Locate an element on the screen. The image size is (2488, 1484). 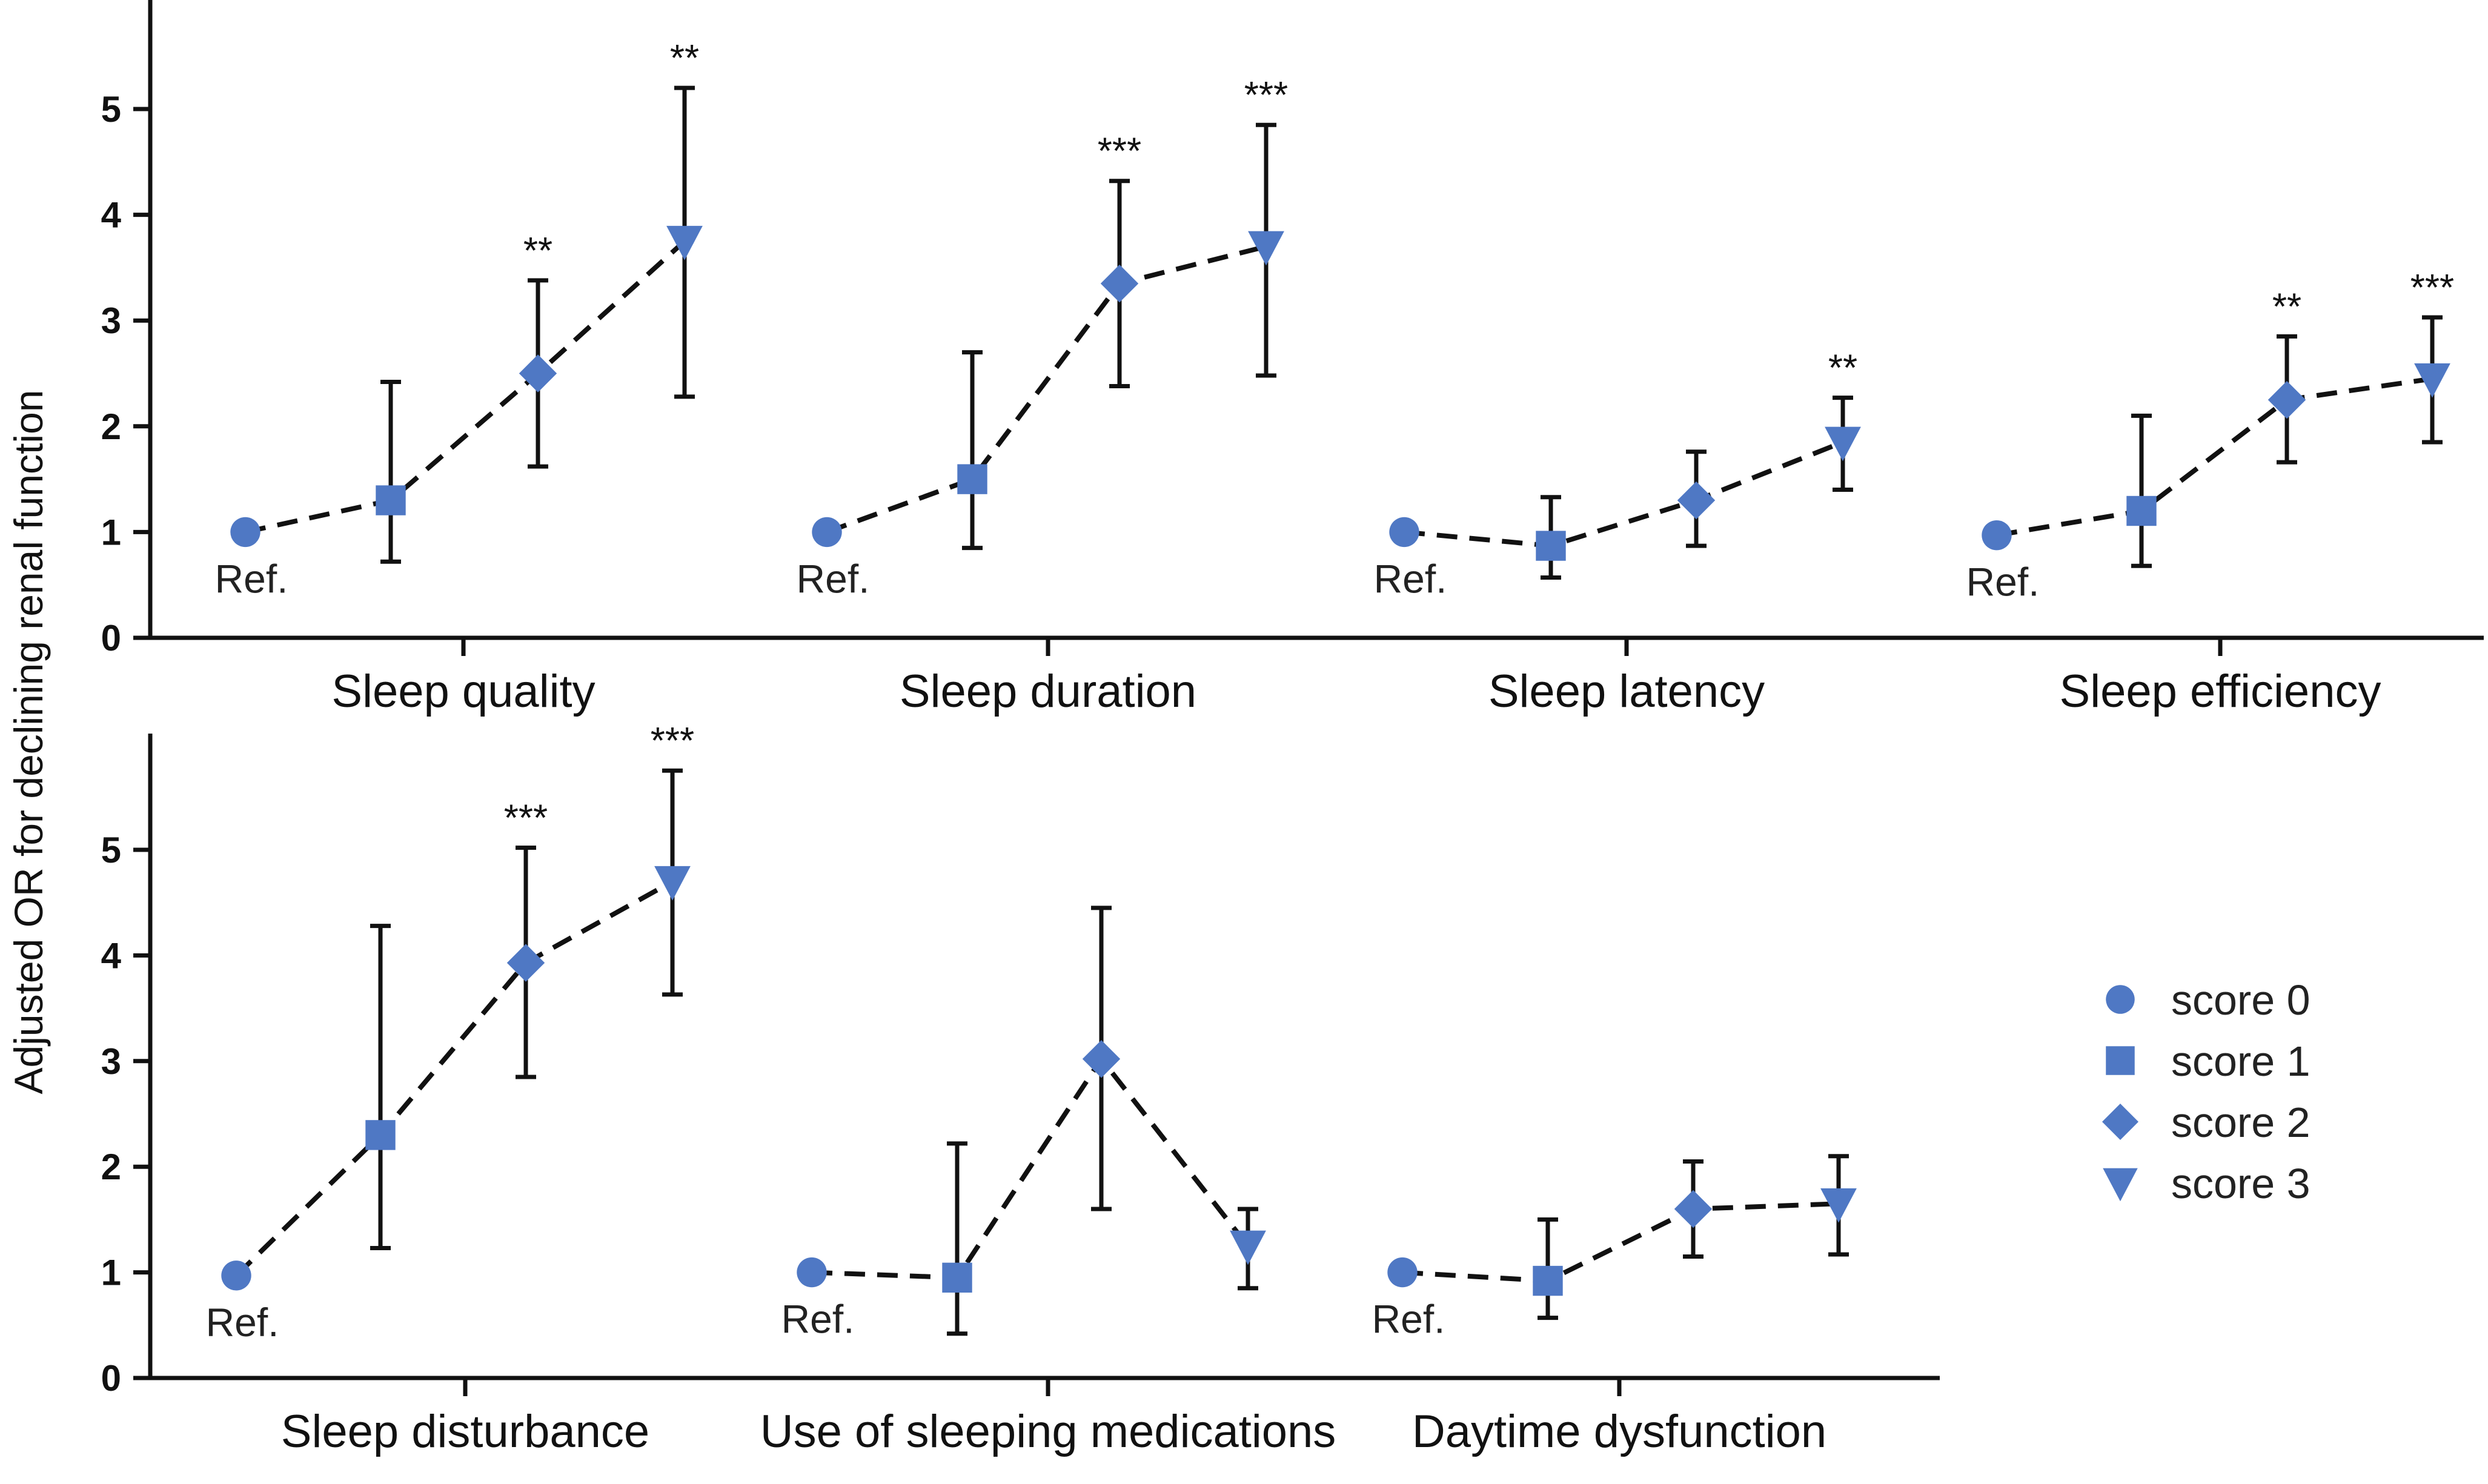
group-sleep-quality: Sleep quality Ref. ** ** is located at coordinates (458, 377).